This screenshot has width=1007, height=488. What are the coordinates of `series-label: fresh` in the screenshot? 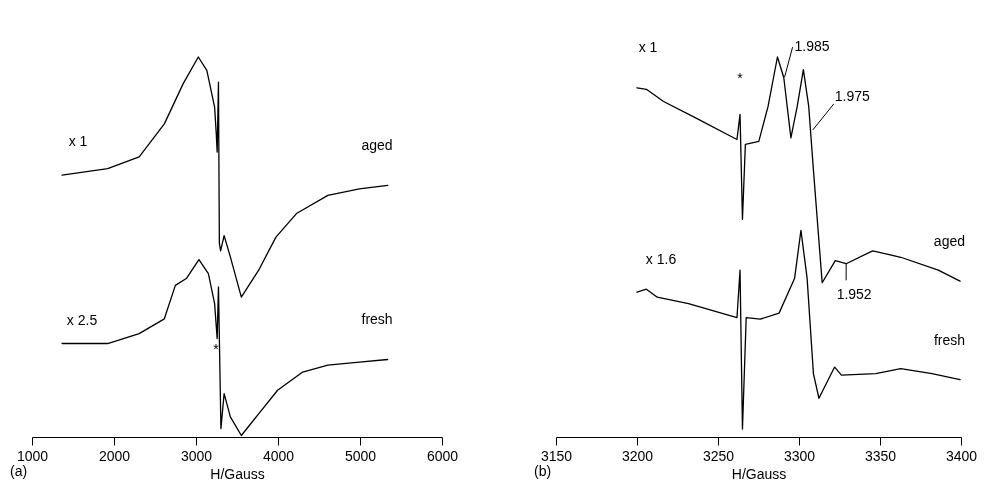 It's located at (949, 339).